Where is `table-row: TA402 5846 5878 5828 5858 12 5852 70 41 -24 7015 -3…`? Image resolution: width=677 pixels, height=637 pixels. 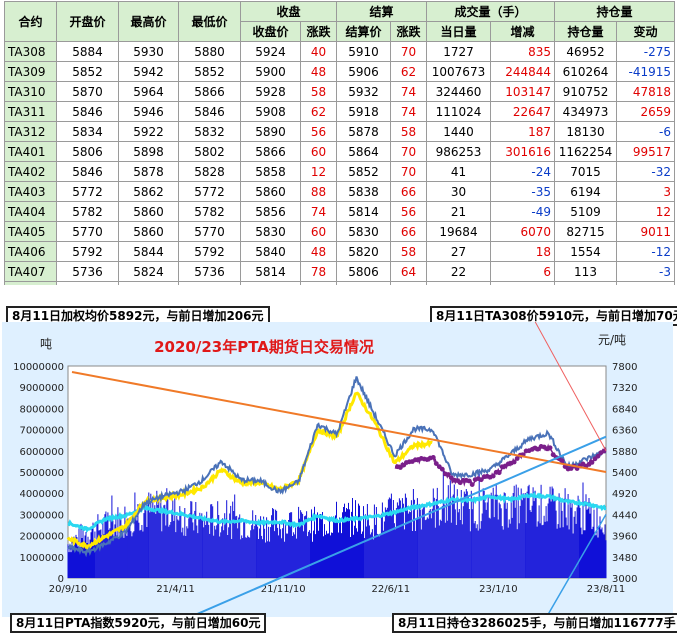
table-row: TA402 5846 5878 5828 5858 12 5852 70 41 -24 7015 -3… is located at coordinates (339, 171).